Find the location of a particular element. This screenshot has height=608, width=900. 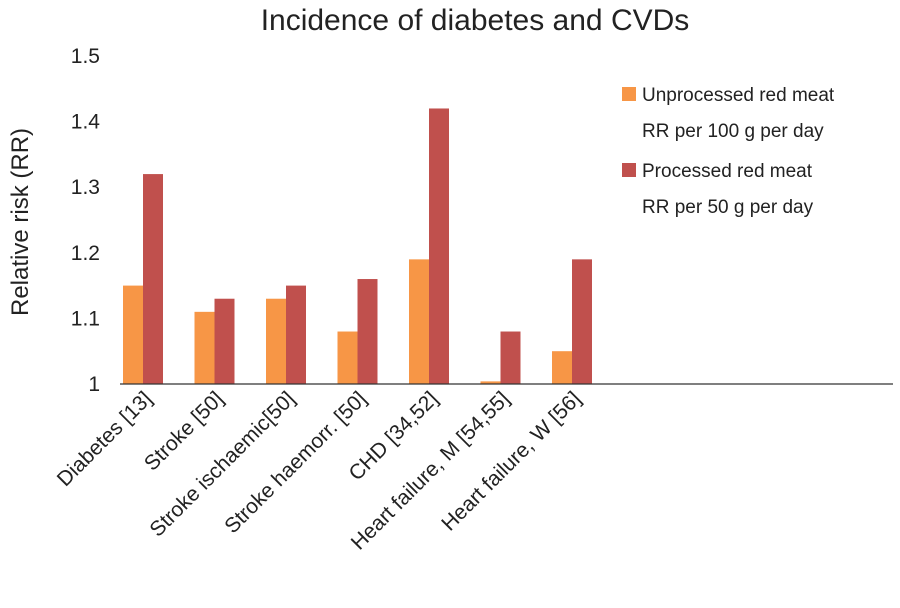

x-category-label: Diabetes [13] is located at coordinates (105, 439).